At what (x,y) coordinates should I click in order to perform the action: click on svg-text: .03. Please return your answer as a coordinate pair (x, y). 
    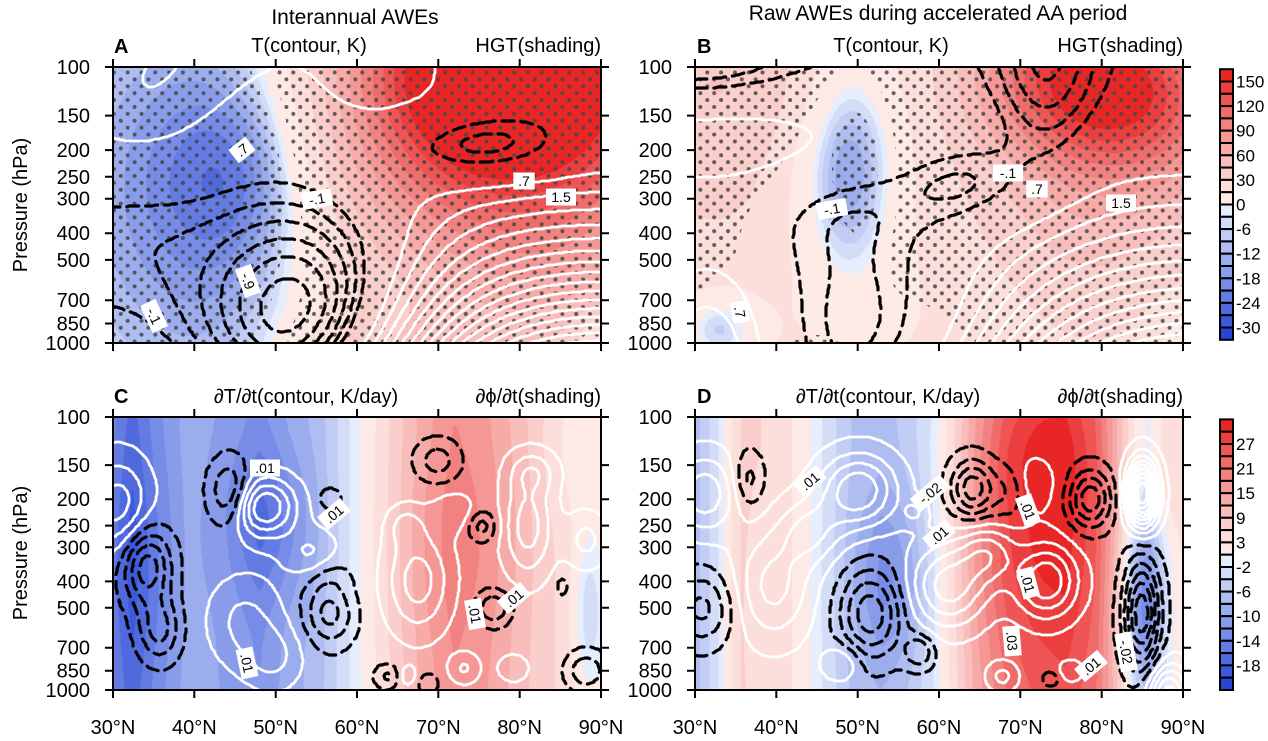
    Looking at the image, I should click on (1012, 641).